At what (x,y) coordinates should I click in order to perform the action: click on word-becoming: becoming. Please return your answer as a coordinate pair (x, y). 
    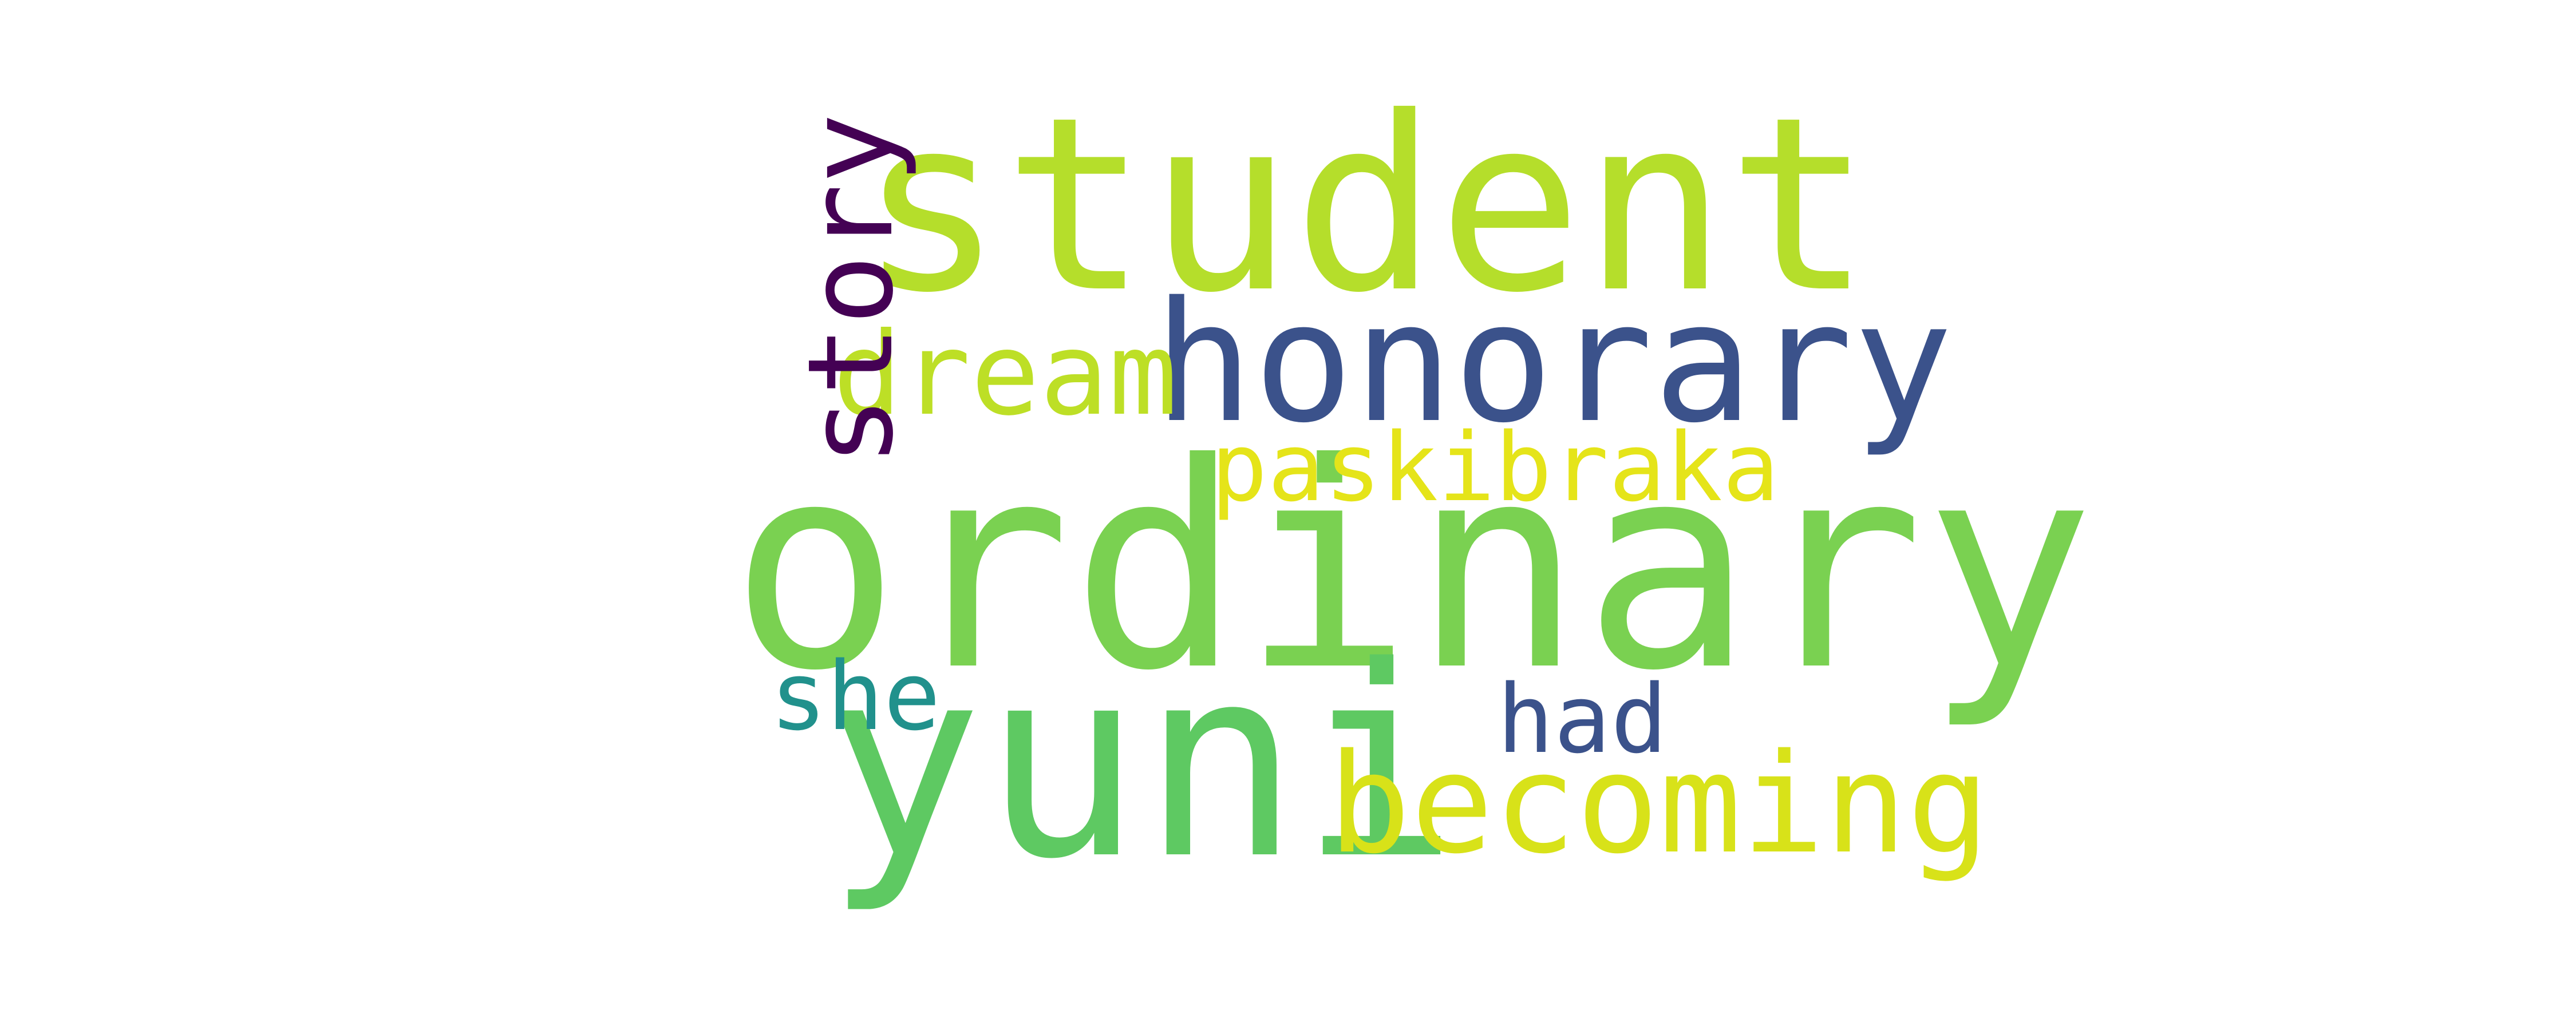
    Looking at the image, I should click on (1659, 804).